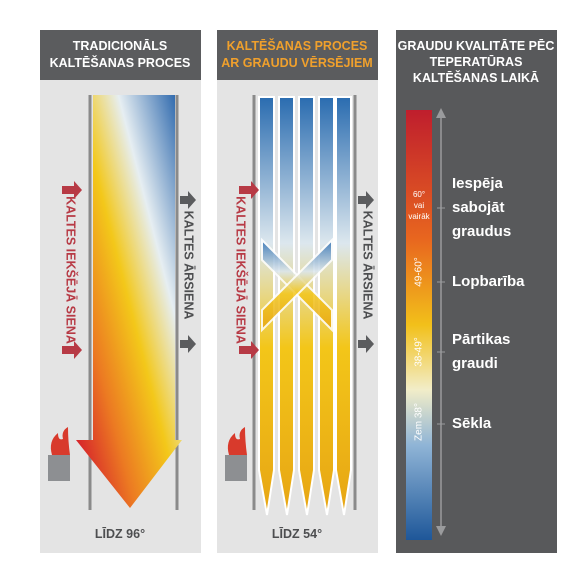  Describe the element at coordinates (120, 46) in the screenshot. I see `title: TRADICIONĀLS` at that location.